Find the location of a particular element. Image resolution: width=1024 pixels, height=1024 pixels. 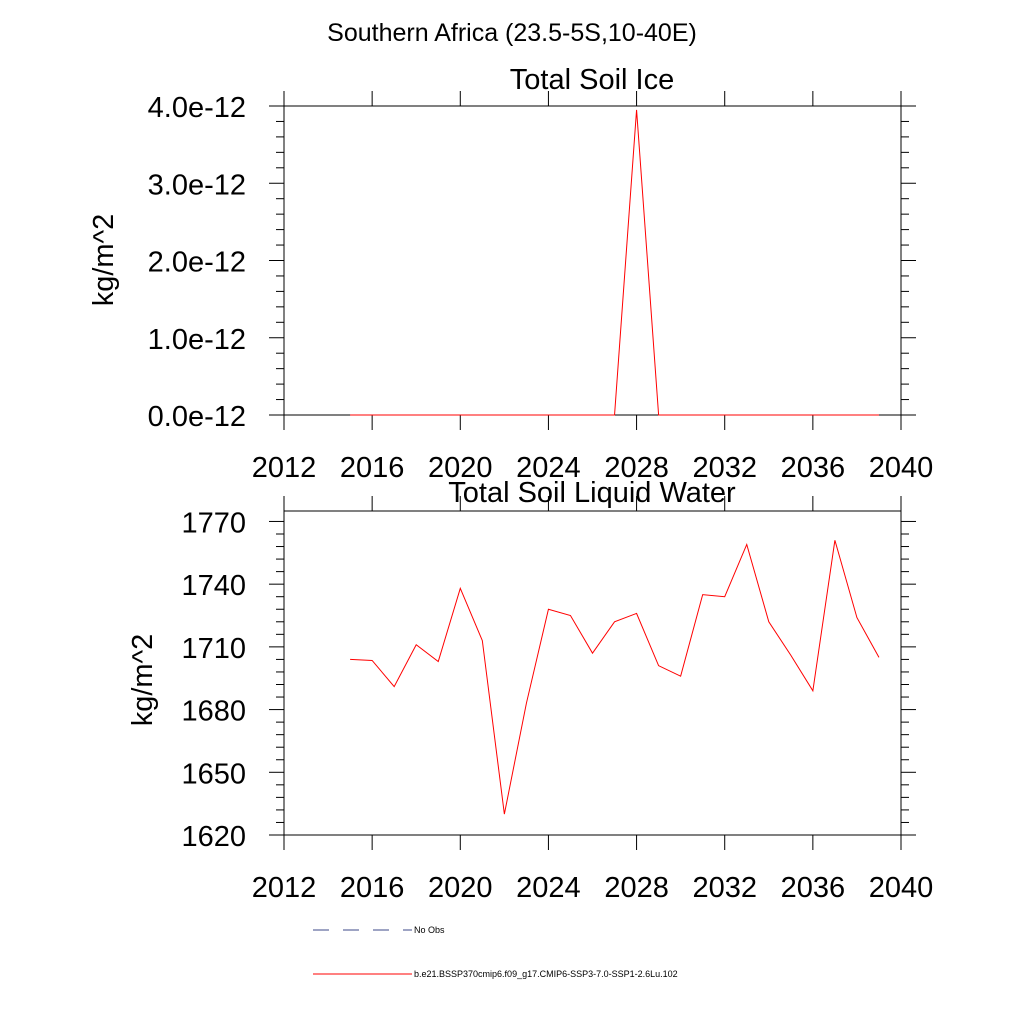

y-tick-label: 1.0e-12 is located at coordinates (197, 340).